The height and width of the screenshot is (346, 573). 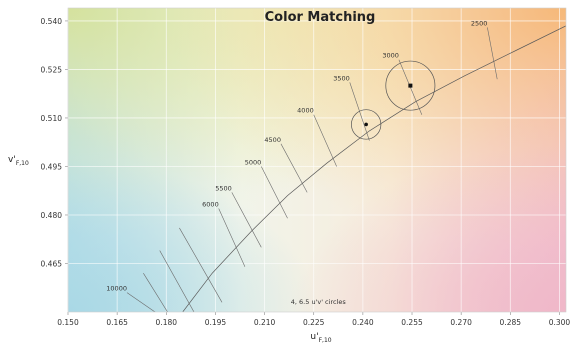 What do you see at coordinates (560, 322) in the screenshot?
I see `x-tick-label: 0.300` at bounding box center [560, 322].